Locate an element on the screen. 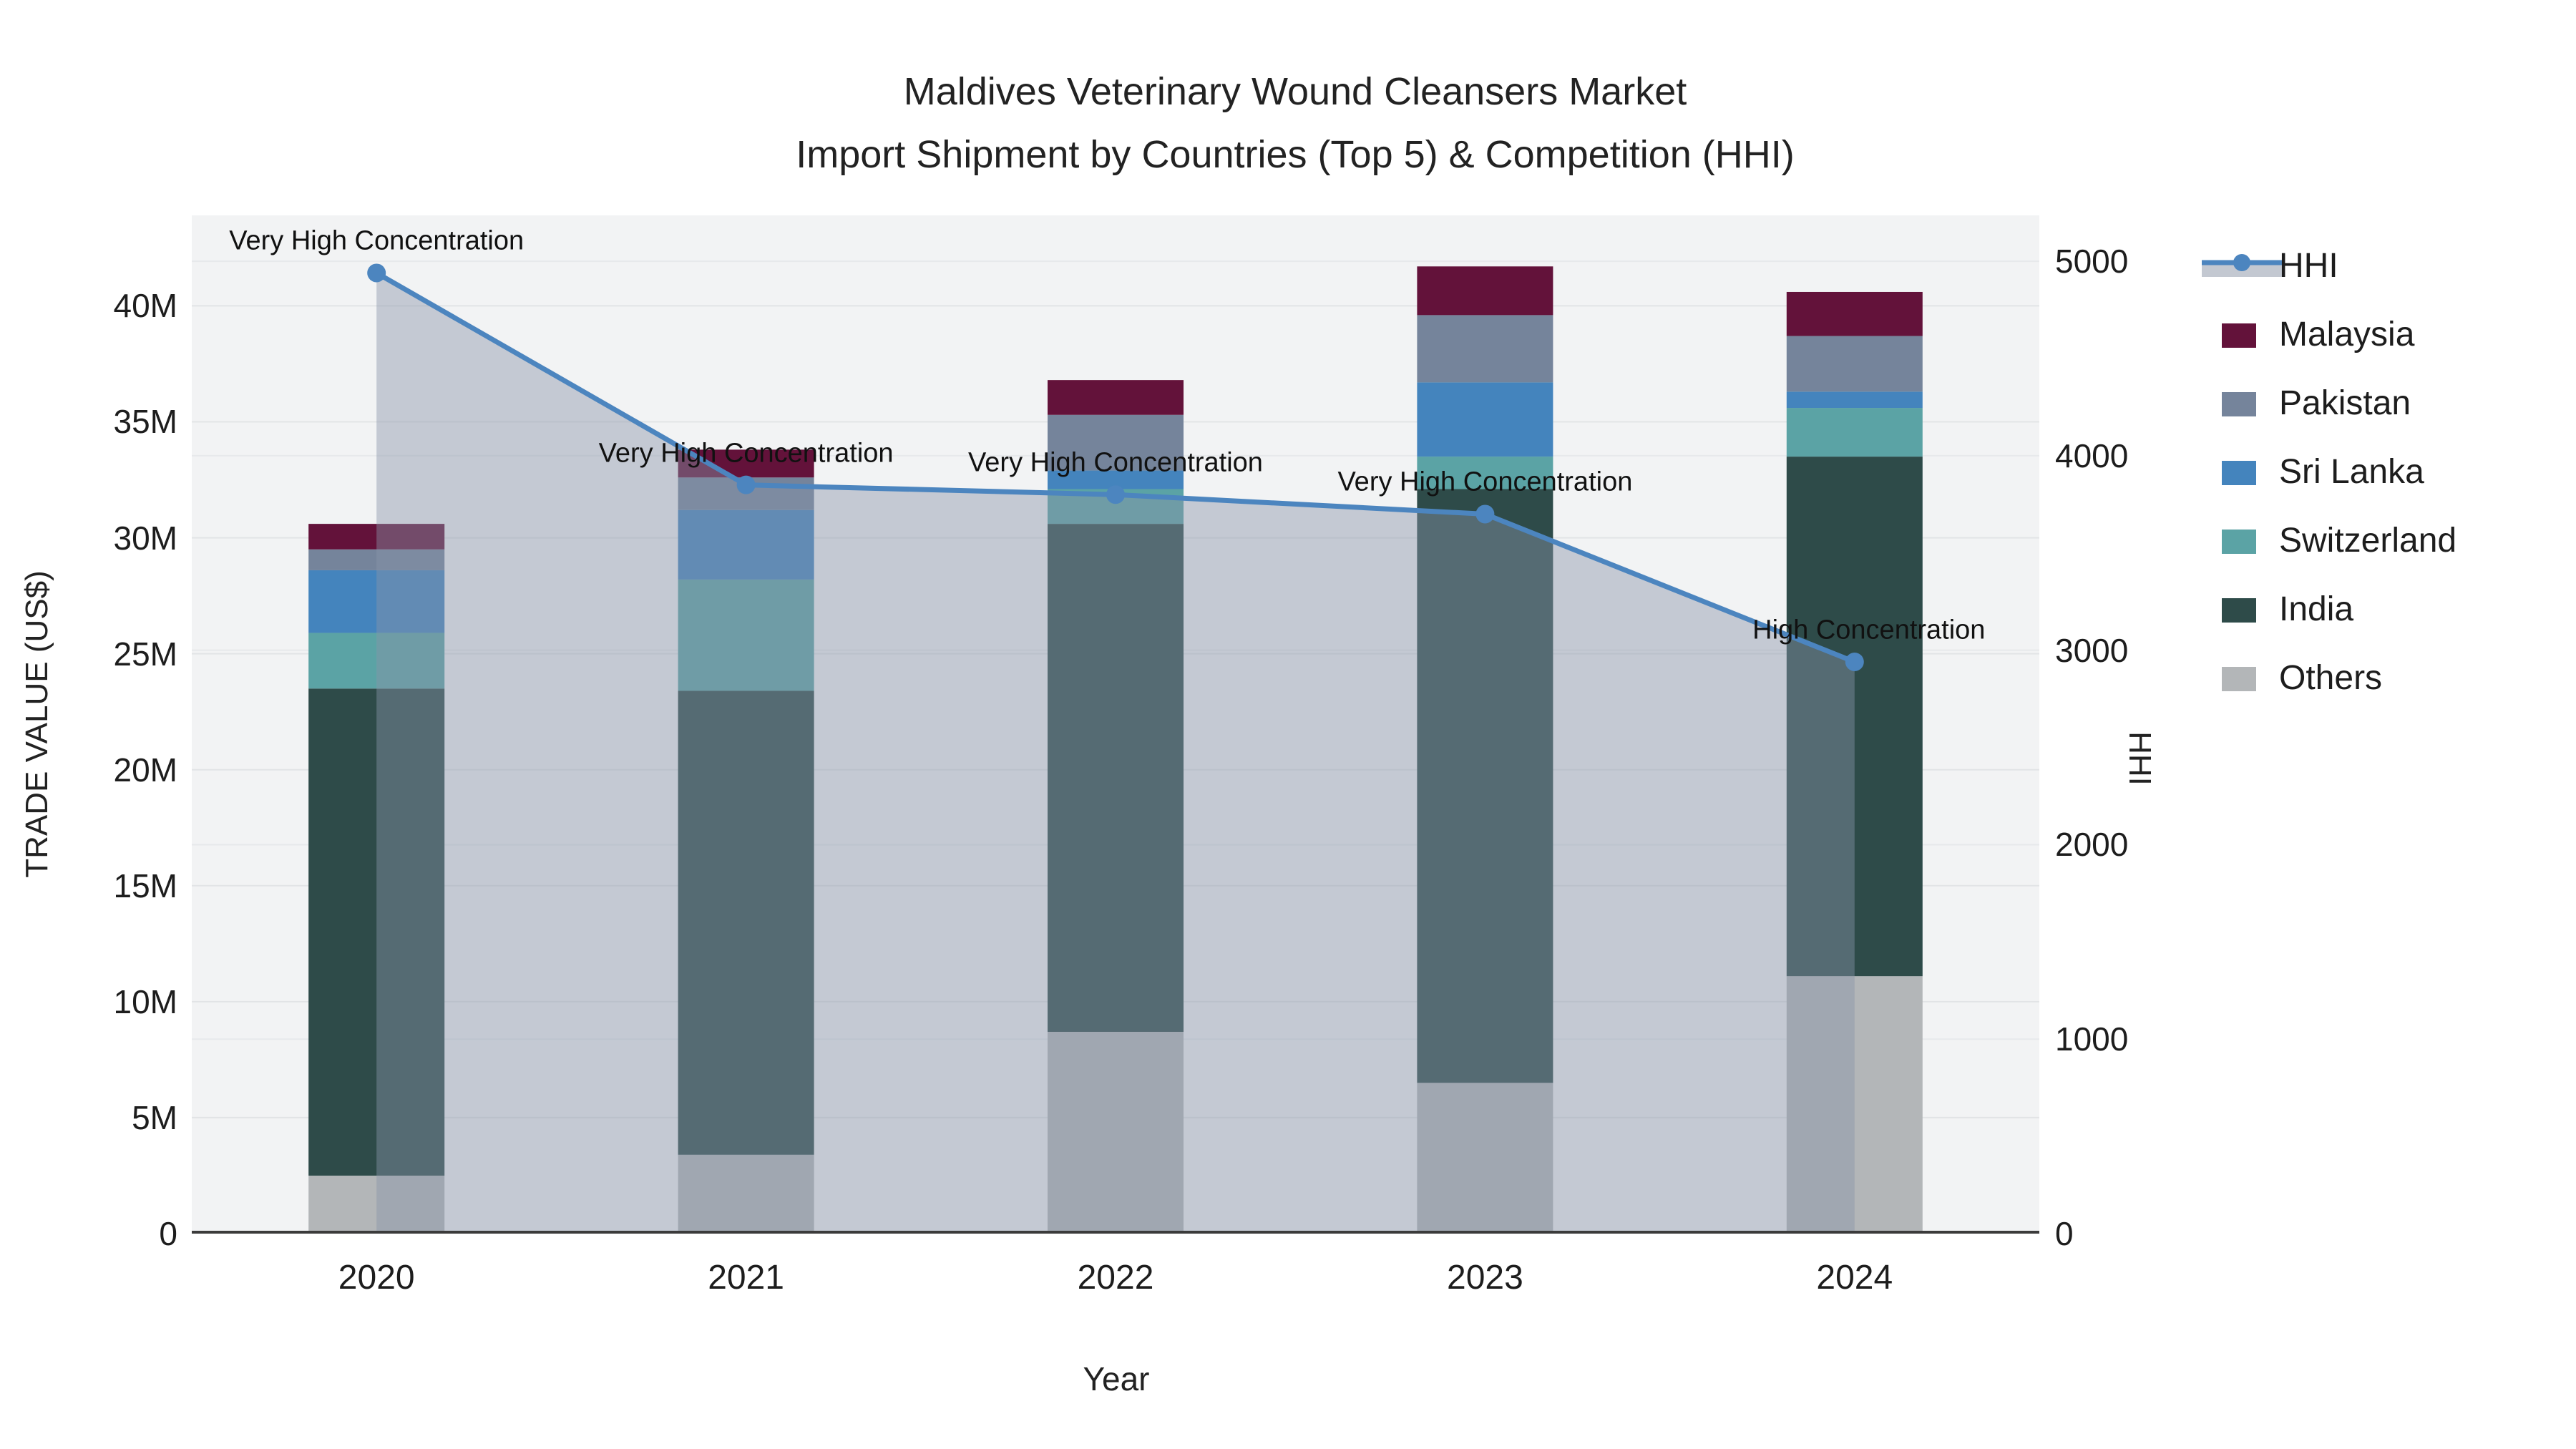 Image resolution: width=2576 pixels, height=1449 pixels. legend-label: Pakistan is located at coordinates (2345, 403).